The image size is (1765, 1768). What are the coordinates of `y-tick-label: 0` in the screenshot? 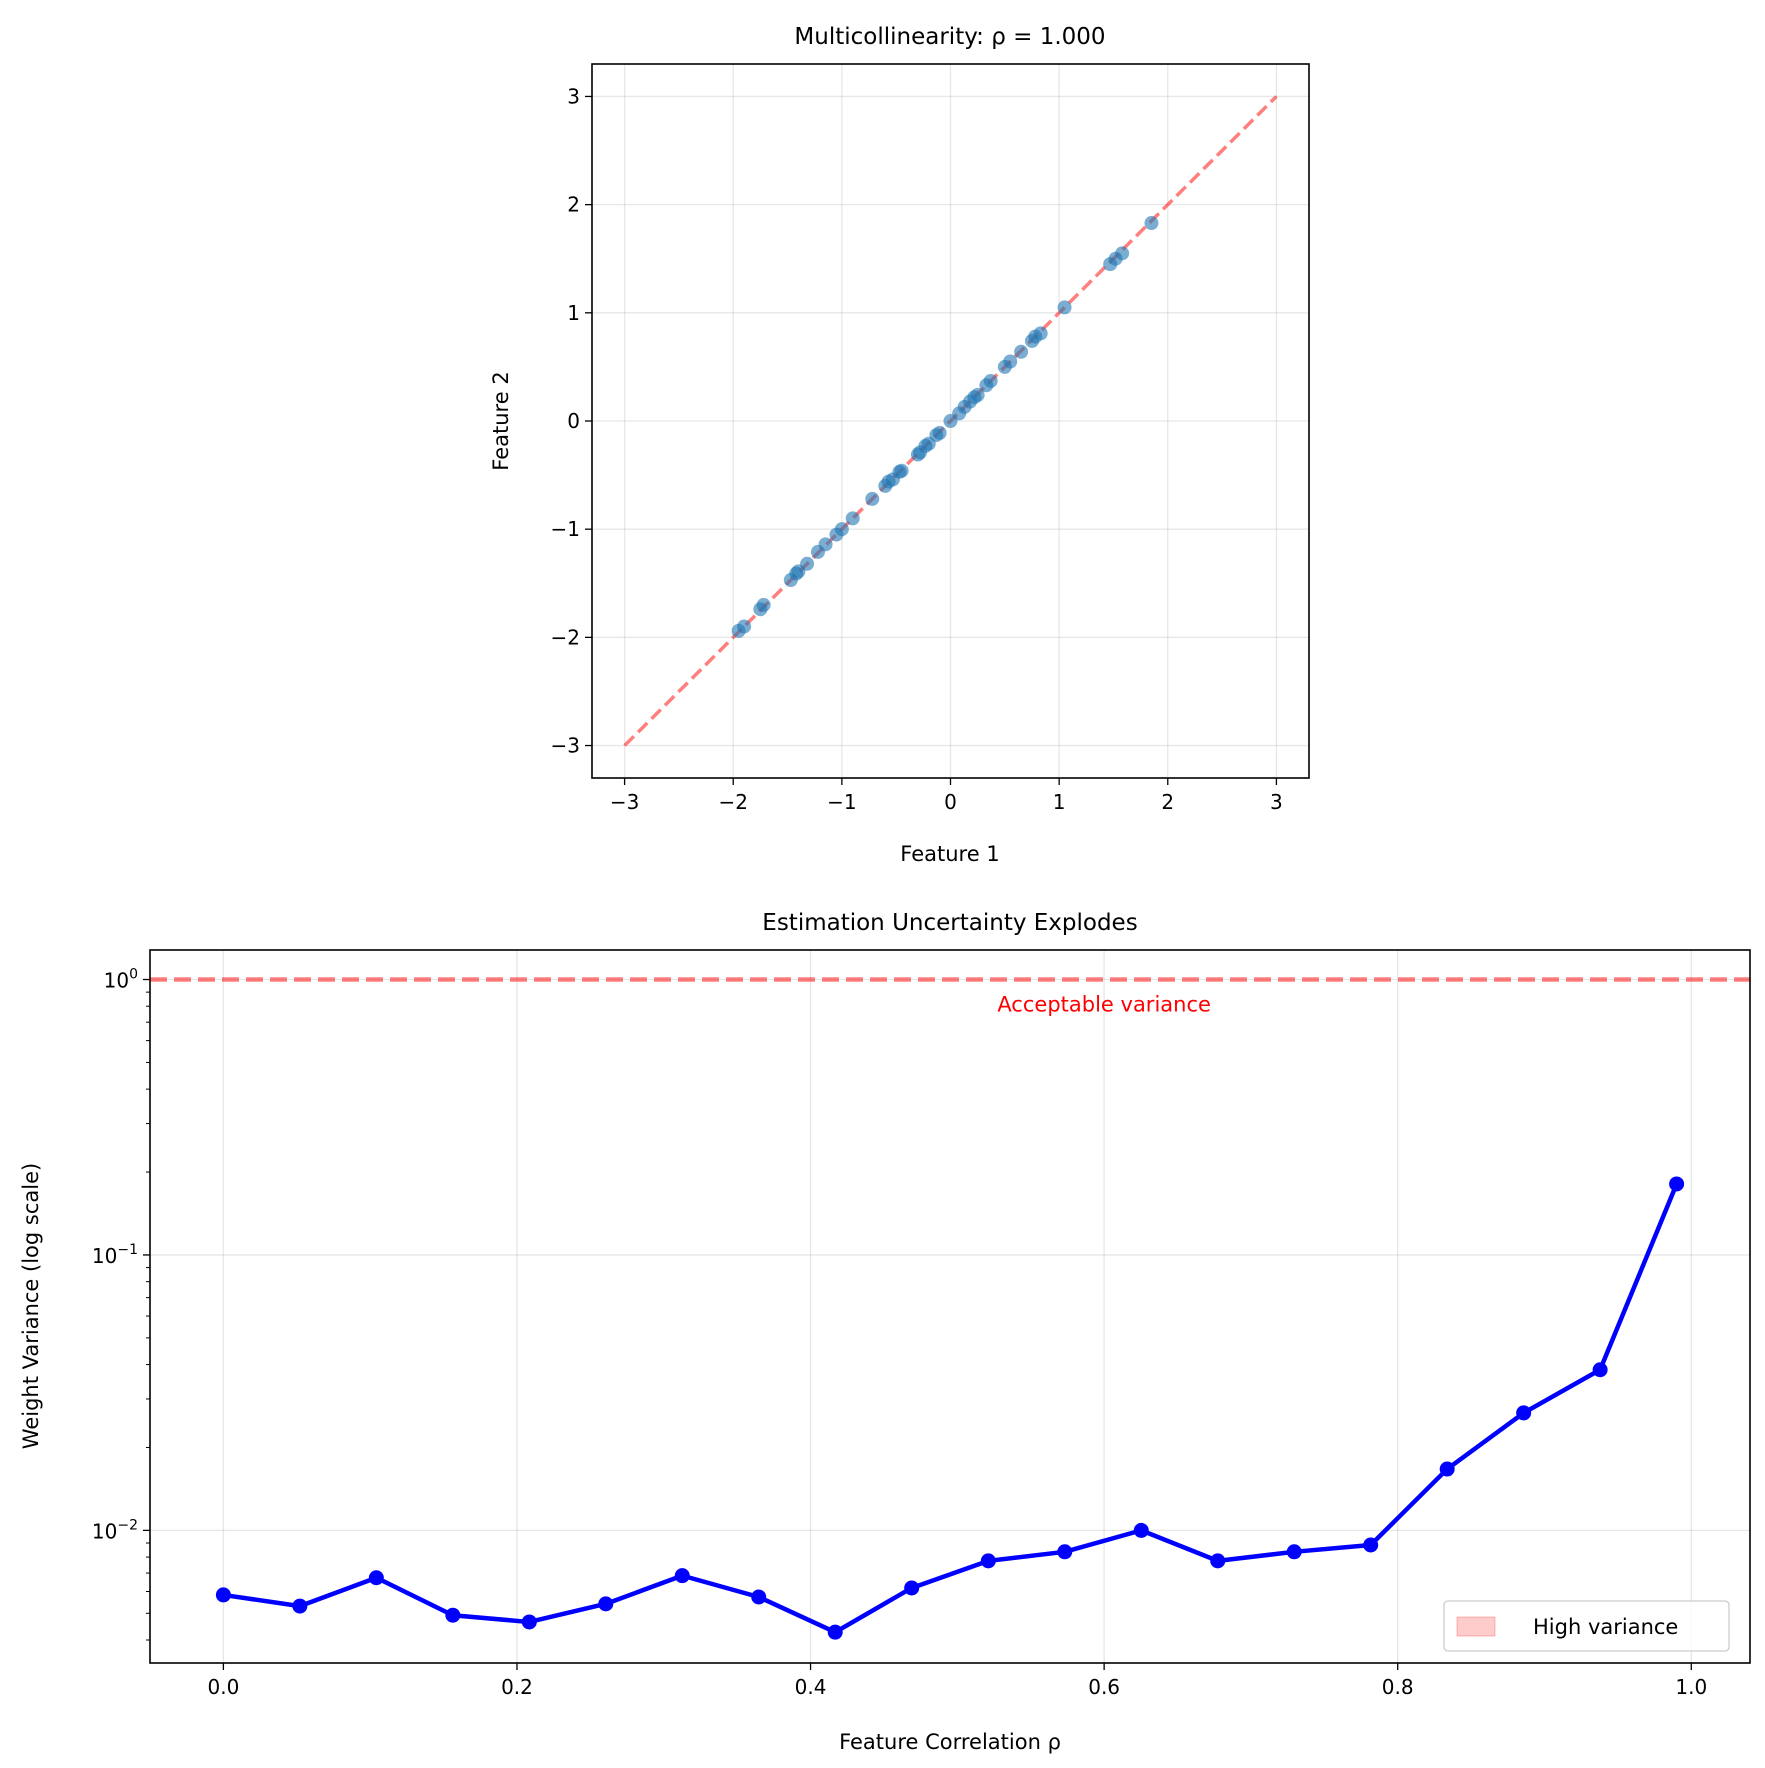 It's located at (573, 421).